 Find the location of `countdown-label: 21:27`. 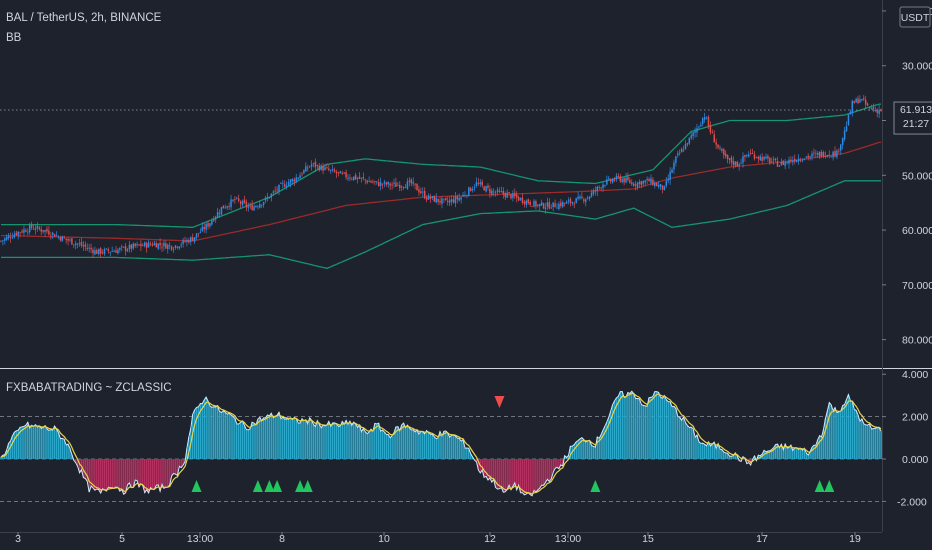

countdown-label: 21:27 is located at coordinates (916, 124).